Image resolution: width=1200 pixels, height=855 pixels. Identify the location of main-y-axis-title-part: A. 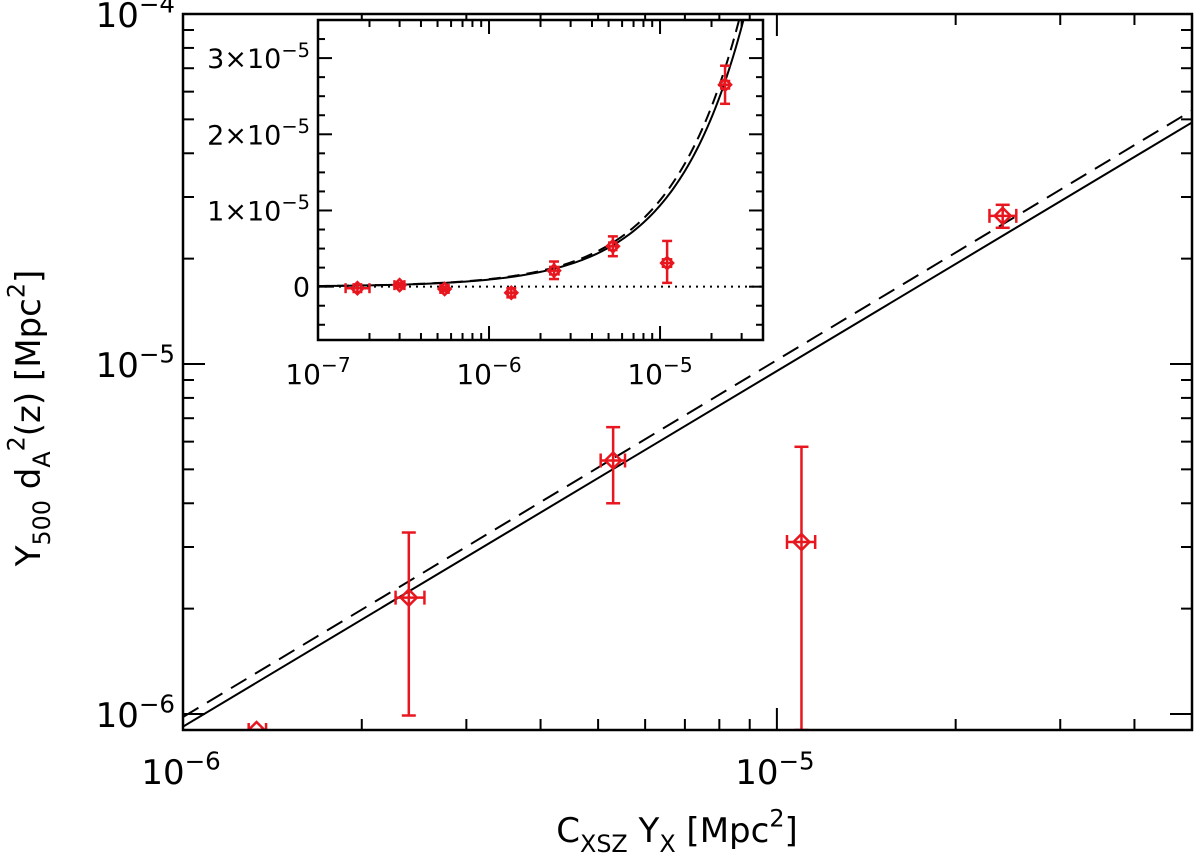
(42, 459).